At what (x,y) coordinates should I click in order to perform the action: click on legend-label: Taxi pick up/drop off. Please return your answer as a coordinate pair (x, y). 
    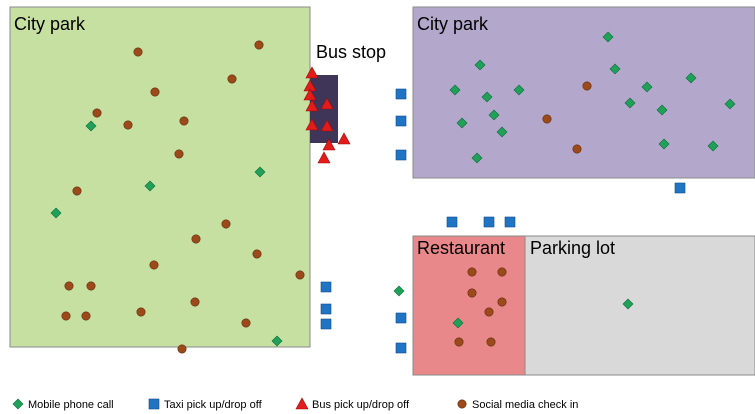
    Looking at the image, I should click on (213, 405).